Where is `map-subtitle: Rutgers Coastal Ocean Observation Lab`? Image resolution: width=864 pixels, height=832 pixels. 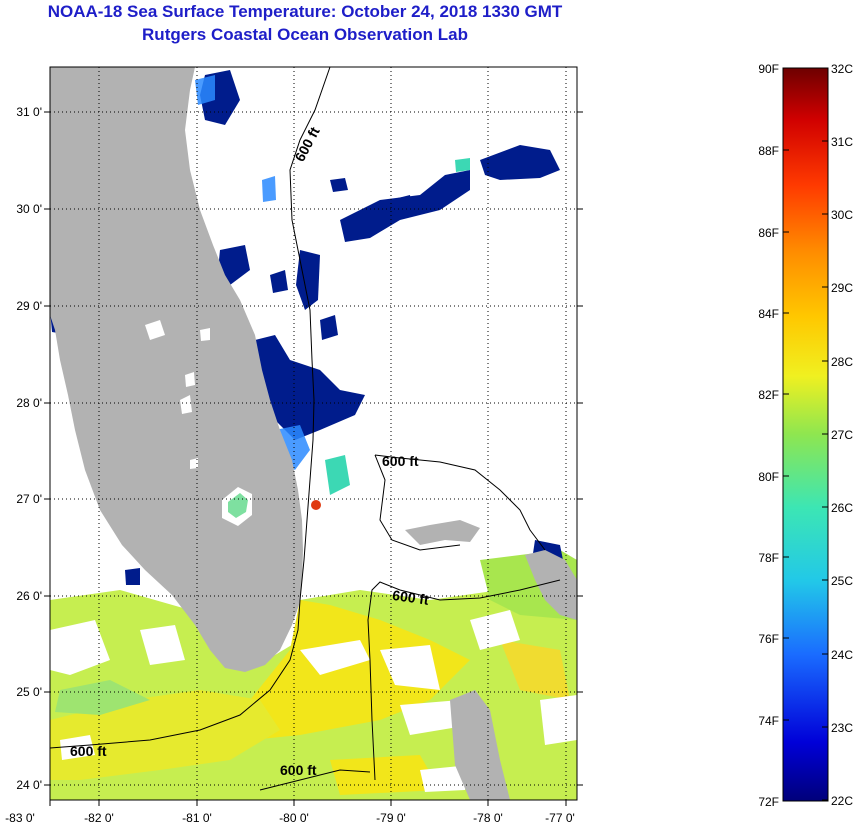
map-subtitle: Rutgers Coastal Ocean Observation Lab is located at coordinates (305, 34).